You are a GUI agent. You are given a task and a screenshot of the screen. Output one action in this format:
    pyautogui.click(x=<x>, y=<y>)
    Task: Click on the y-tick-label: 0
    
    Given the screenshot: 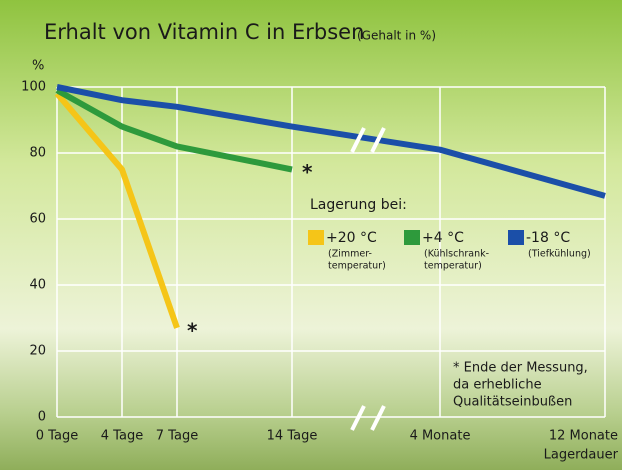 What is the action you would take?
    pyautogui.click(x=42, y=417)
    